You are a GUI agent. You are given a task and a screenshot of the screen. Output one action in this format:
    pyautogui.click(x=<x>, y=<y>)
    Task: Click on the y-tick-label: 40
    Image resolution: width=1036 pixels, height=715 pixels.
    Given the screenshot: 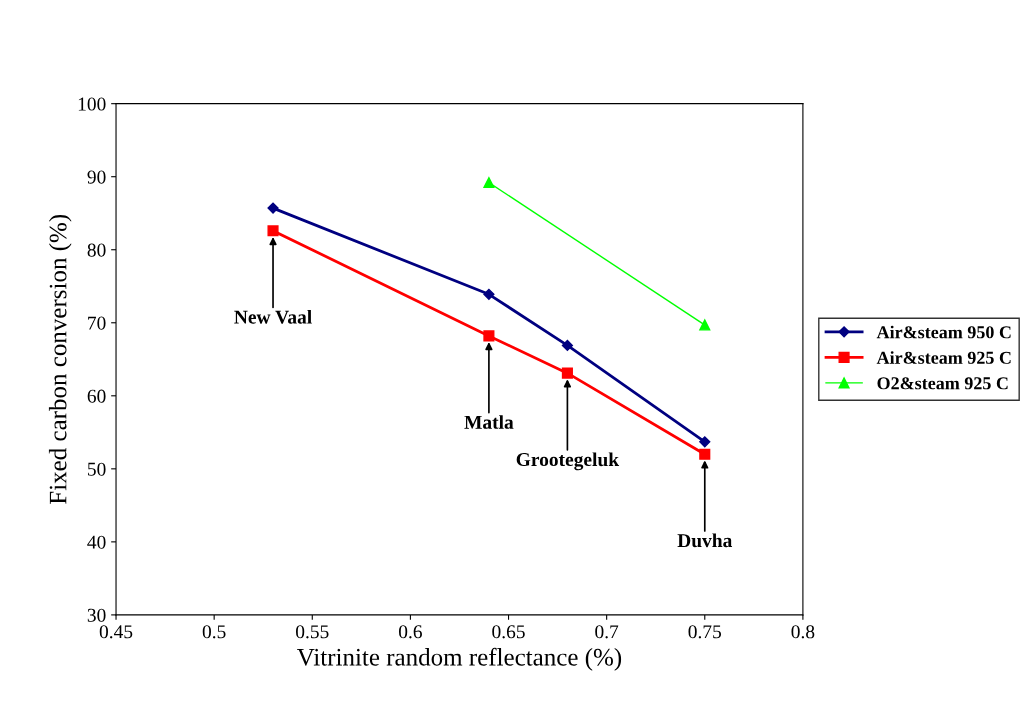 What is the action you would take?
    pyautogui.click(x=96, y=542)
    